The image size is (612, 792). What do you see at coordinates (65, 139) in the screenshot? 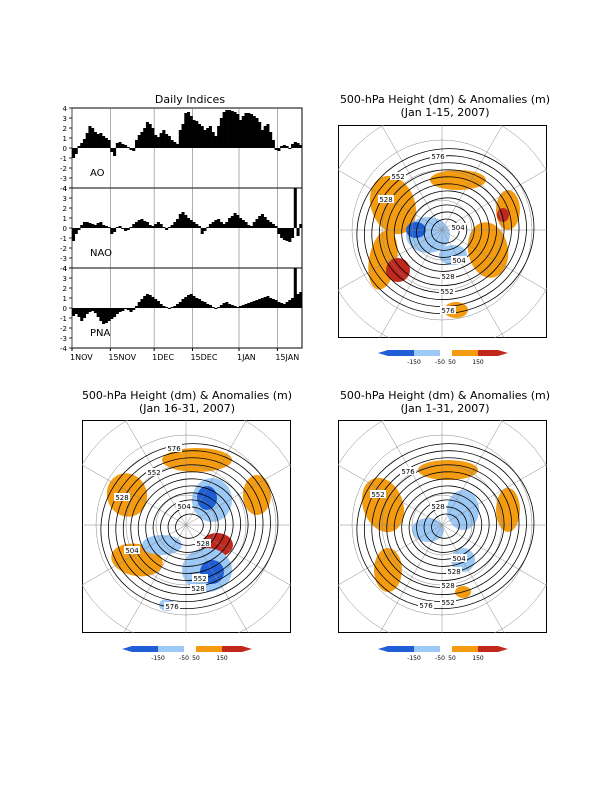
I see `index-ytick-label: 1` at bounding box center [65, 139].